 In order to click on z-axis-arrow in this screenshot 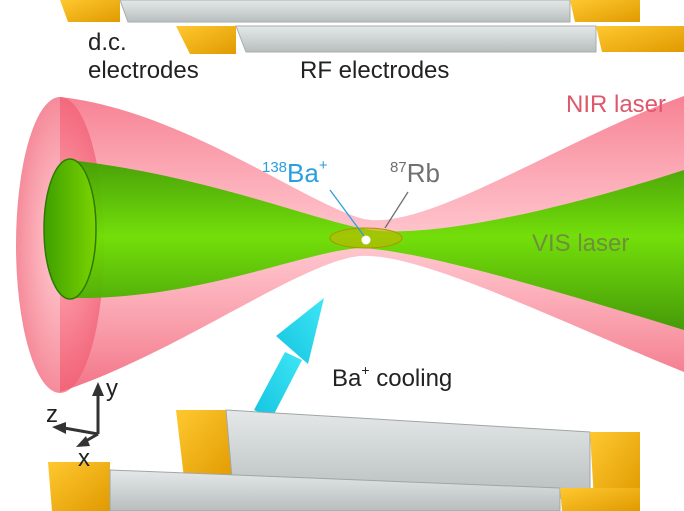, I will do `click(81, 431)`.